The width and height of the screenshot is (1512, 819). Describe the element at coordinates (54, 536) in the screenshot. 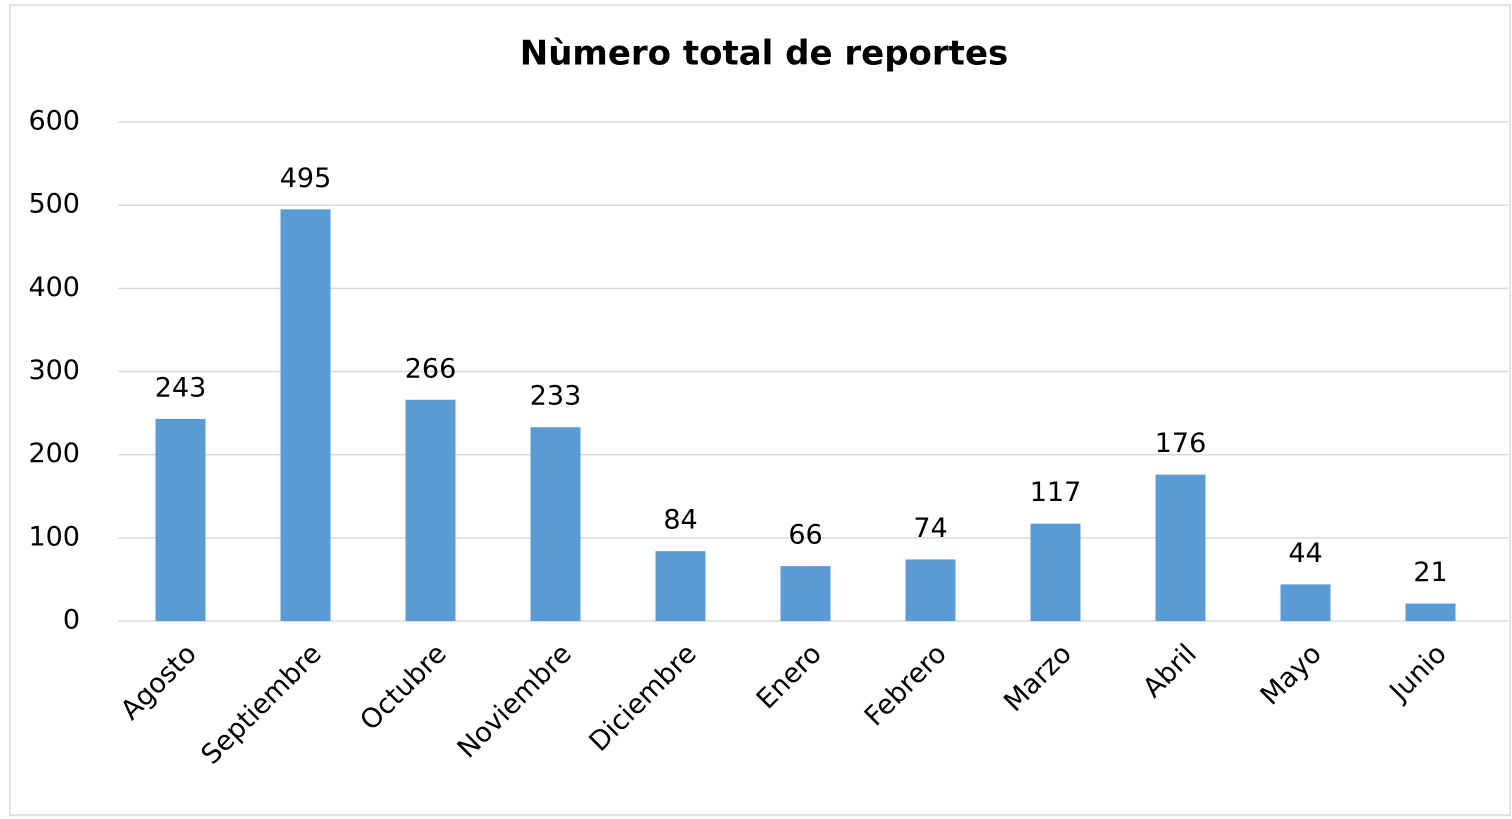

I see `y-tick-label: 100` at that location.